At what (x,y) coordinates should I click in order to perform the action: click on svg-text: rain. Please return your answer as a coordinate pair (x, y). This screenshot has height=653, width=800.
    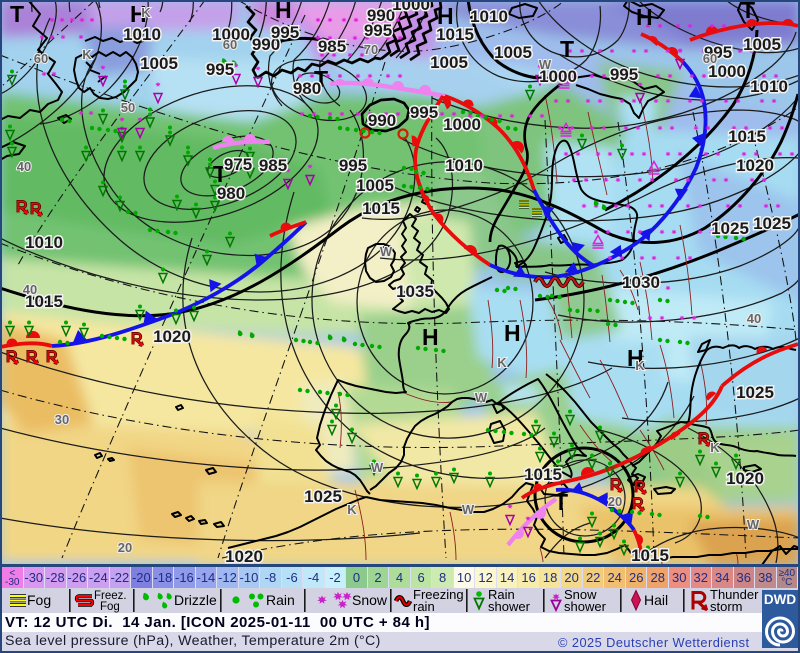
    Looking at the image, I should click on (424, 606).